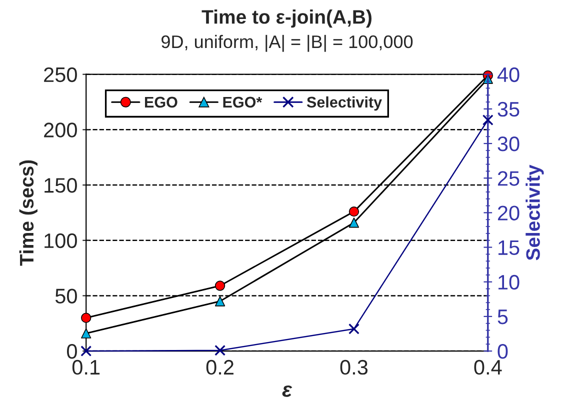 Image resolution: width=574 pixels, height=413 pixels. What do you see at coordinates (66, 296) in the screenshot?
I see `y-tick-label: 50` at bounding box center [66, 296].